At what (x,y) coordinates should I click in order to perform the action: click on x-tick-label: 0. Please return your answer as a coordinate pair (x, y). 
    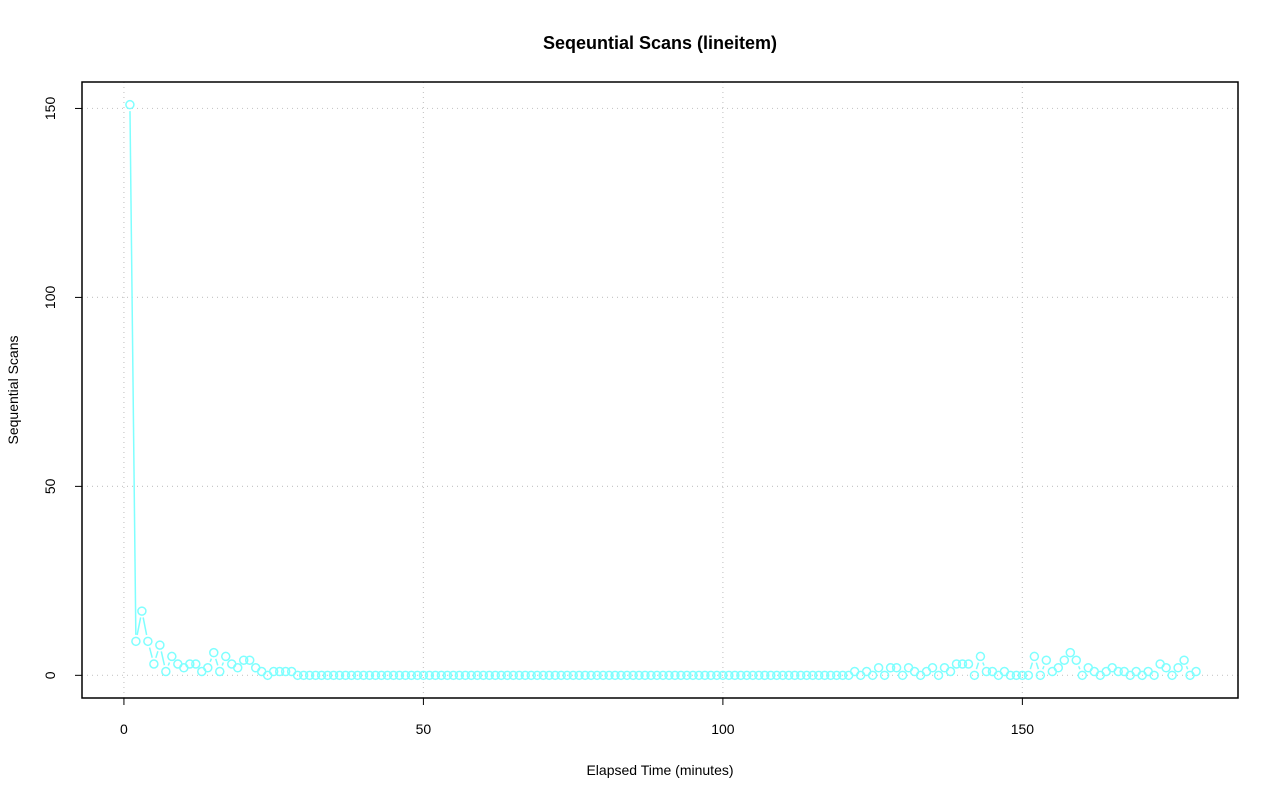
    Looking at the image, I should click on (124, 729).